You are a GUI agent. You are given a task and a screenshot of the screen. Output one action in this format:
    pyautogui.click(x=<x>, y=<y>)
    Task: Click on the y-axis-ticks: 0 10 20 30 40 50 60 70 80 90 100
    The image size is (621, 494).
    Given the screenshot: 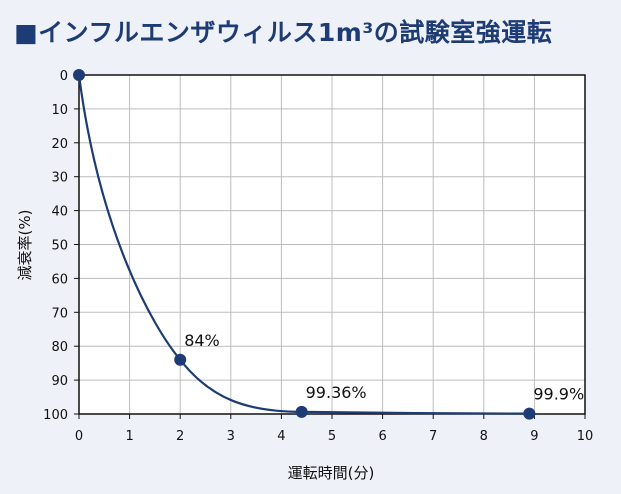 What is the action you would take?
    pyautogui.click(x=61, y=246)
    